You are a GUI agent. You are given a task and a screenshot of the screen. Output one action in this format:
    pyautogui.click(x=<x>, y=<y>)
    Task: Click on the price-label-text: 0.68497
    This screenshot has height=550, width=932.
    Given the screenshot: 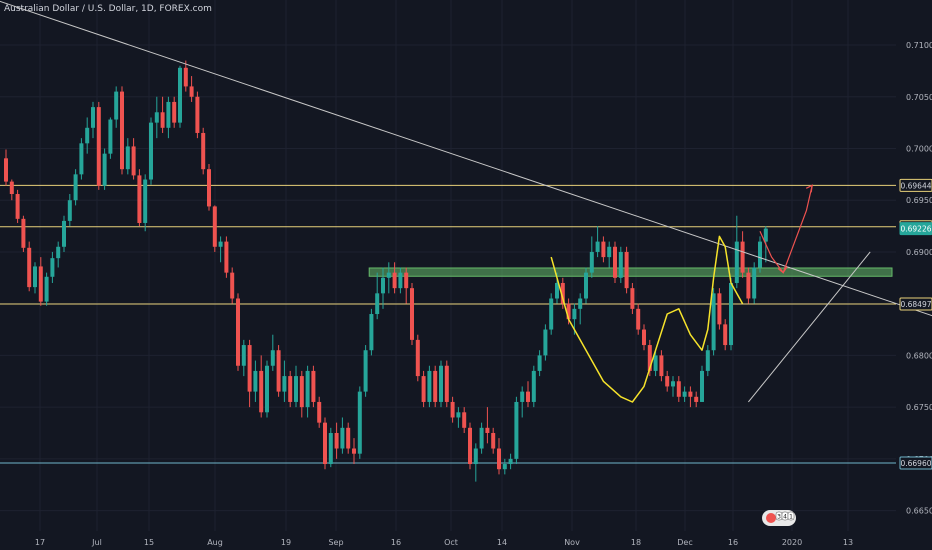 What is the action you would take?
    pyautogui.click(x=915, y=304)
    